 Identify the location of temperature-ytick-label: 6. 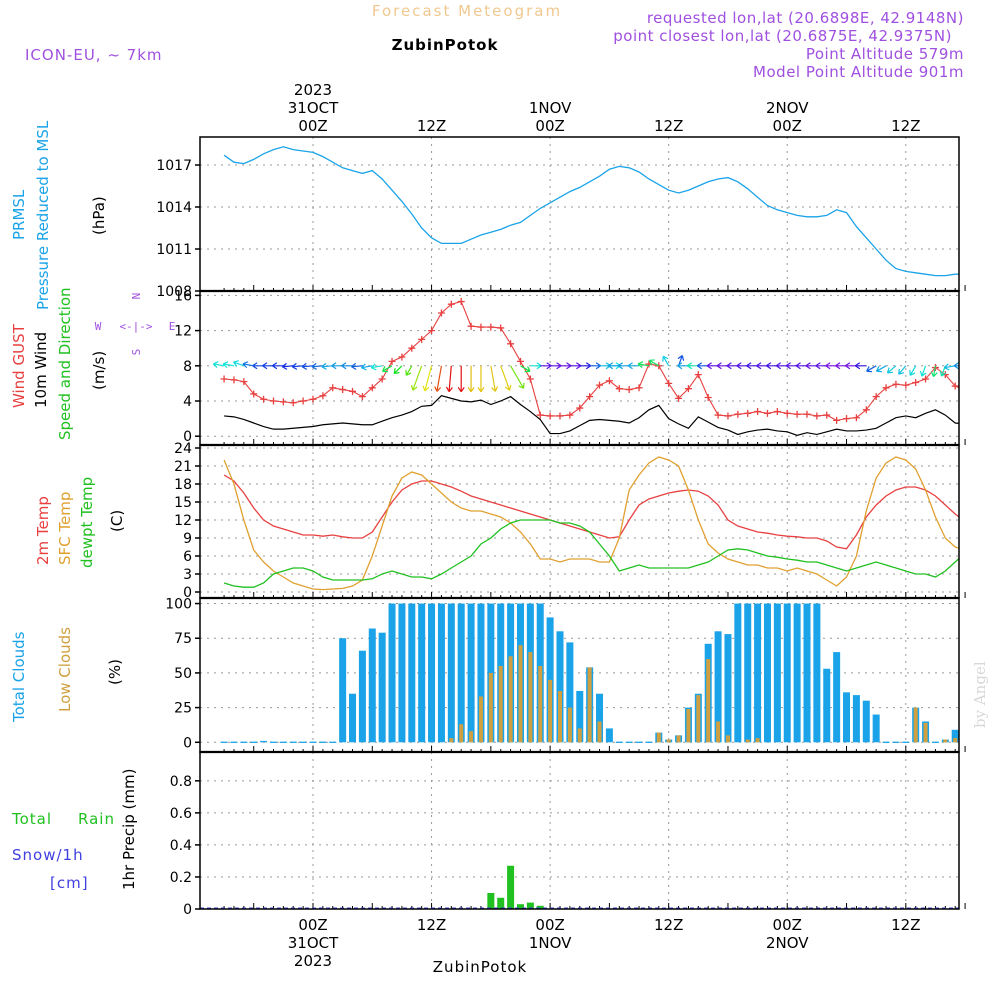
(187, 557).